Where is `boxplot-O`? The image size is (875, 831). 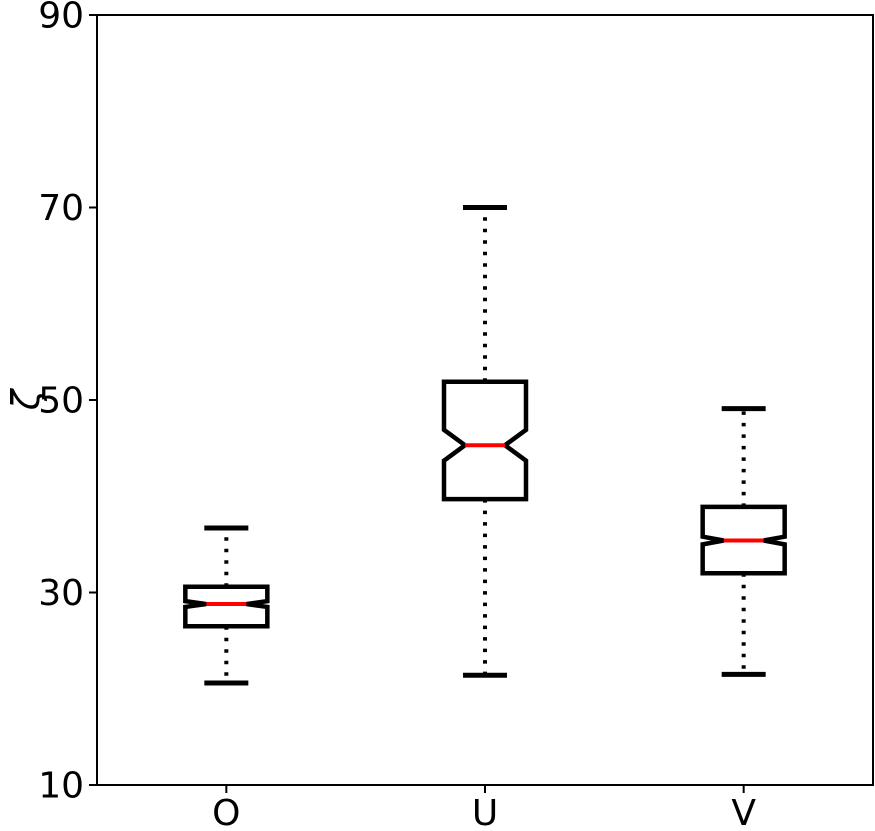 boxplot-O is located at coordinates (226, 605).